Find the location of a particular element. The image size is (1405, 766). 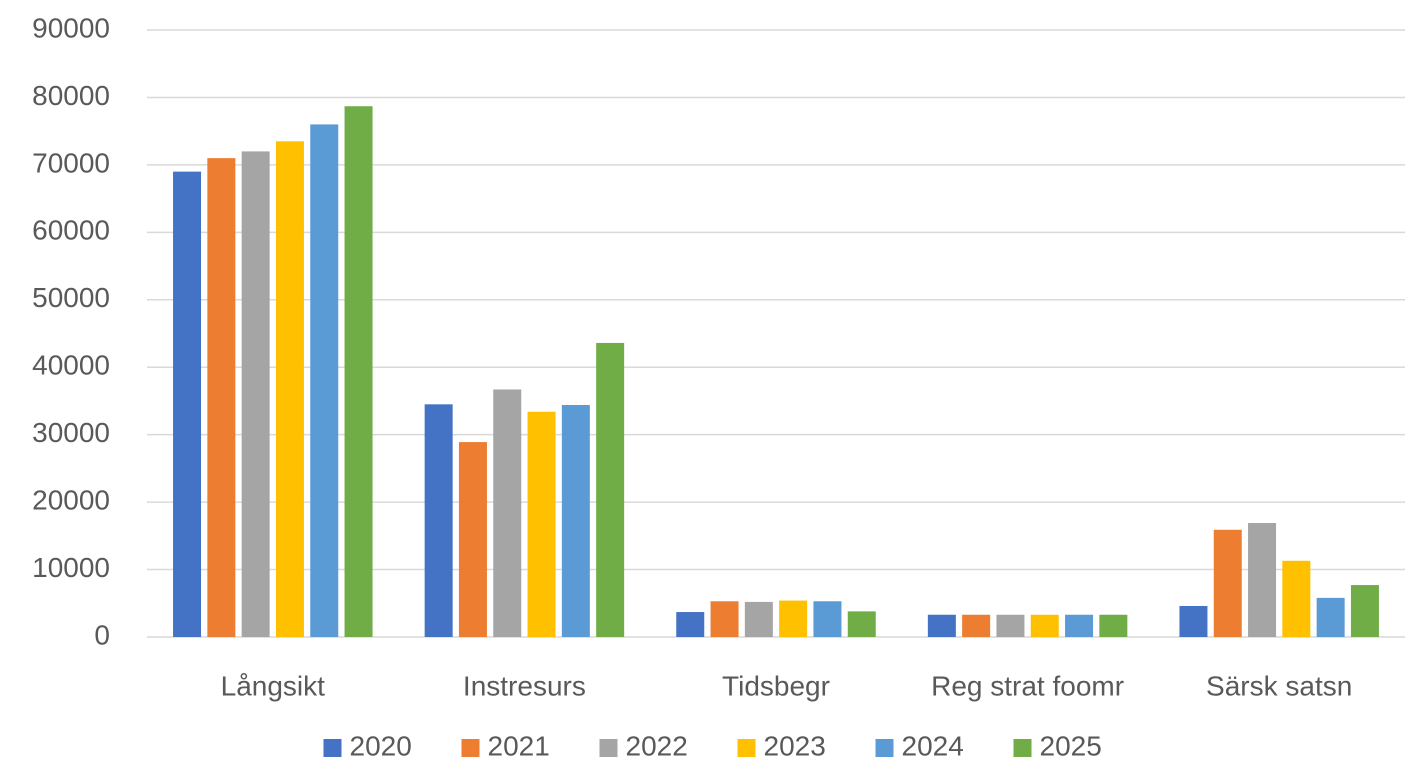

y-tick-label: 90000 is located at coordinates (71, 27).